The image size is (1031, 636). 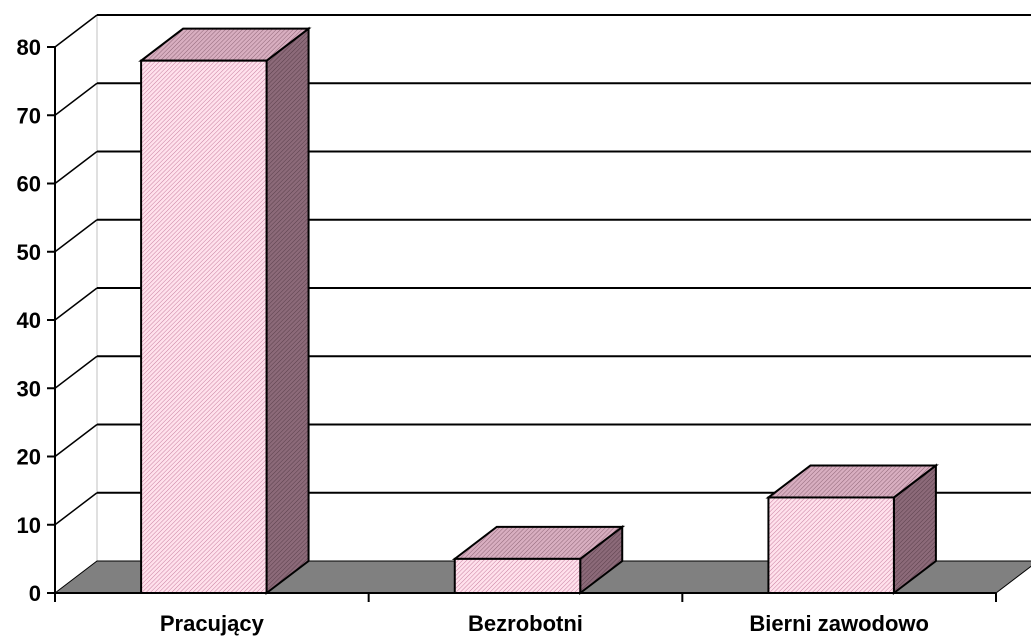 I want to click on y-tick-label-0: 0, so click(x=35, y=593).